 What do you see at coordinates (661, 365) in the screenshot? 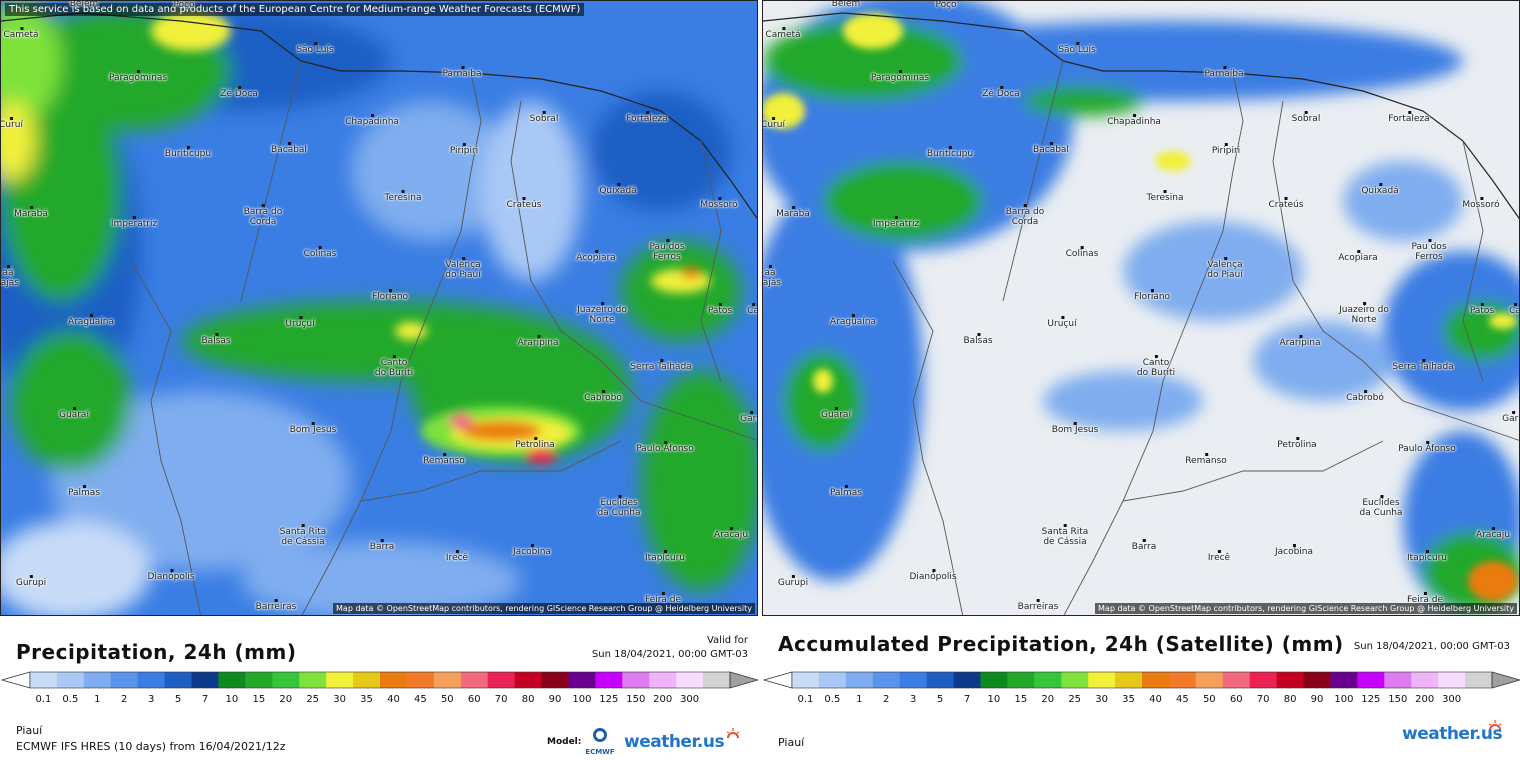
I see `city-label: Serra Talhada` at bounding box center [661, 365].